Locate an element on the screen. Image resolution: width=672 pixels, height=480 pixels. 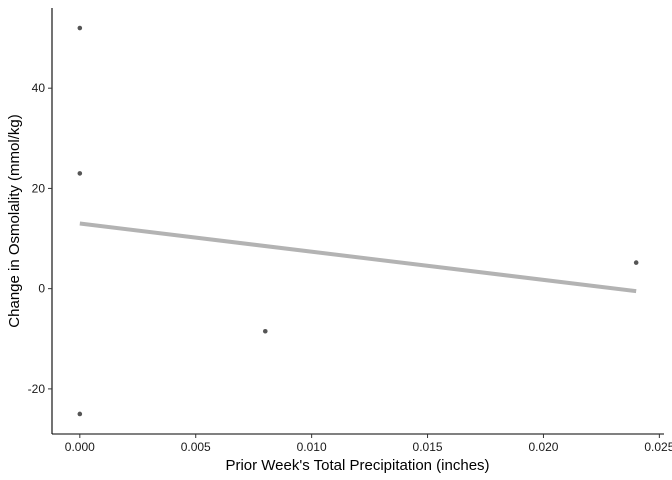
y-axis-title: Change in Osmolality (mmol/kg) is located at coordinates (14, 220).